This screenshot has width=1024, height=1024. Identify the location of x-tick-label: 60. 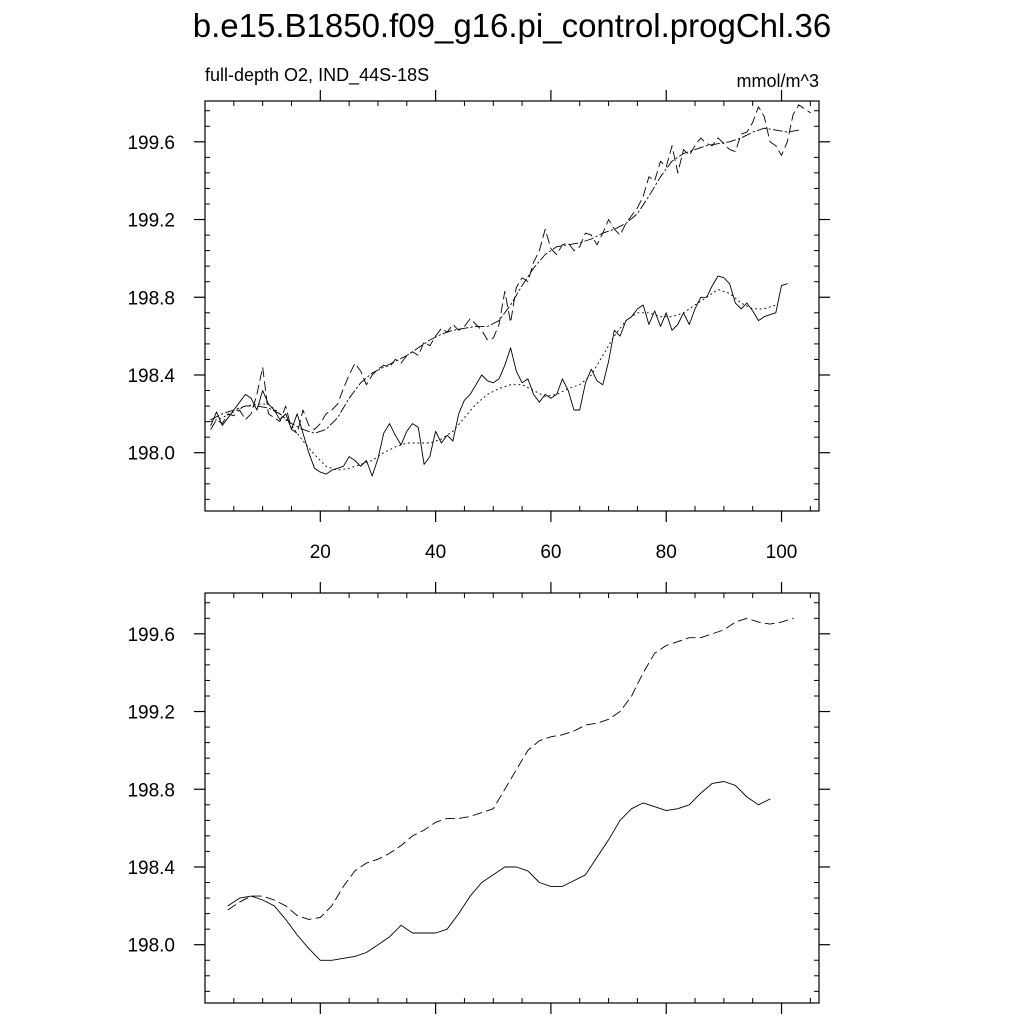
(550, 552).